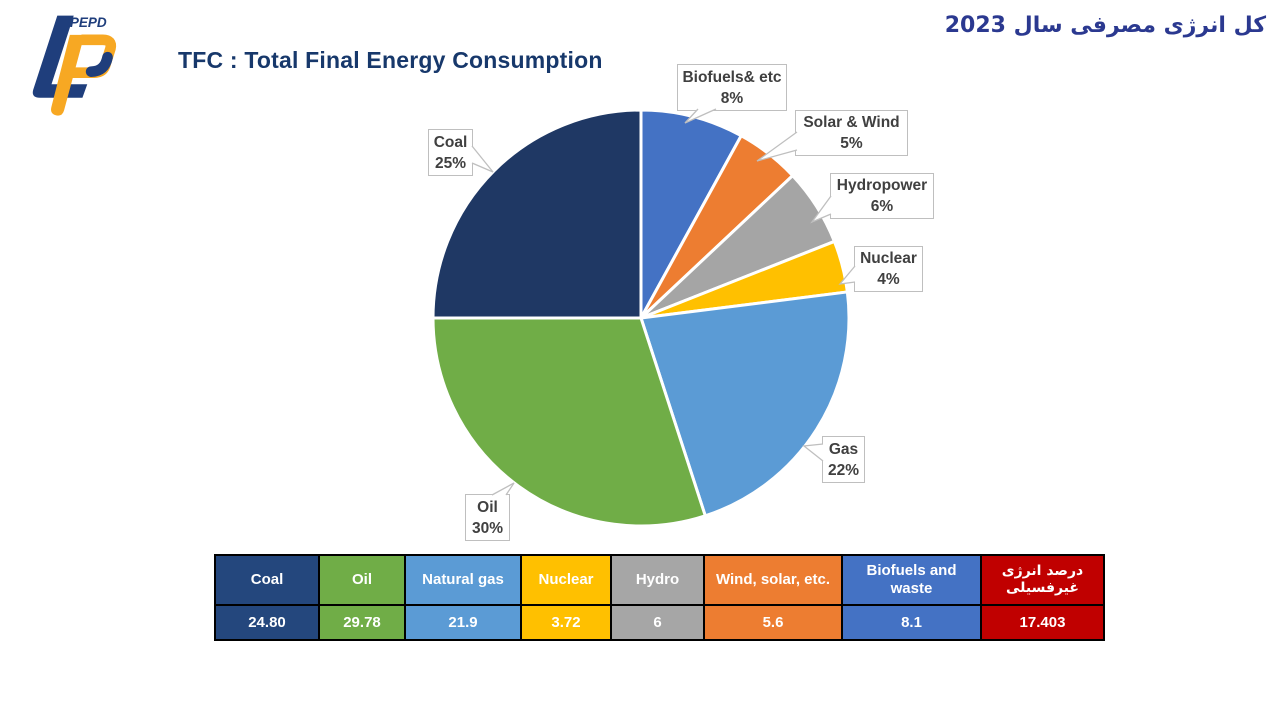 Image resolution: width=1280 pixels, height=720 pixels. I want to click on header-natural-gas: Natural gas, so click(463, 580).